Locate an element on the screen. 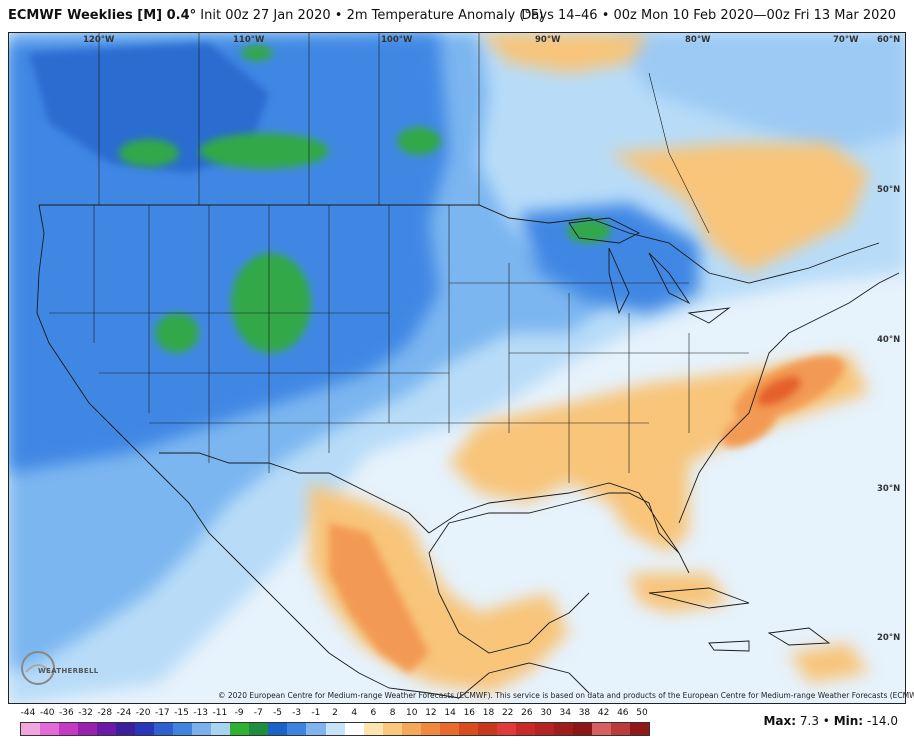  weatherbell-logo is located at coordinates (38, 668).